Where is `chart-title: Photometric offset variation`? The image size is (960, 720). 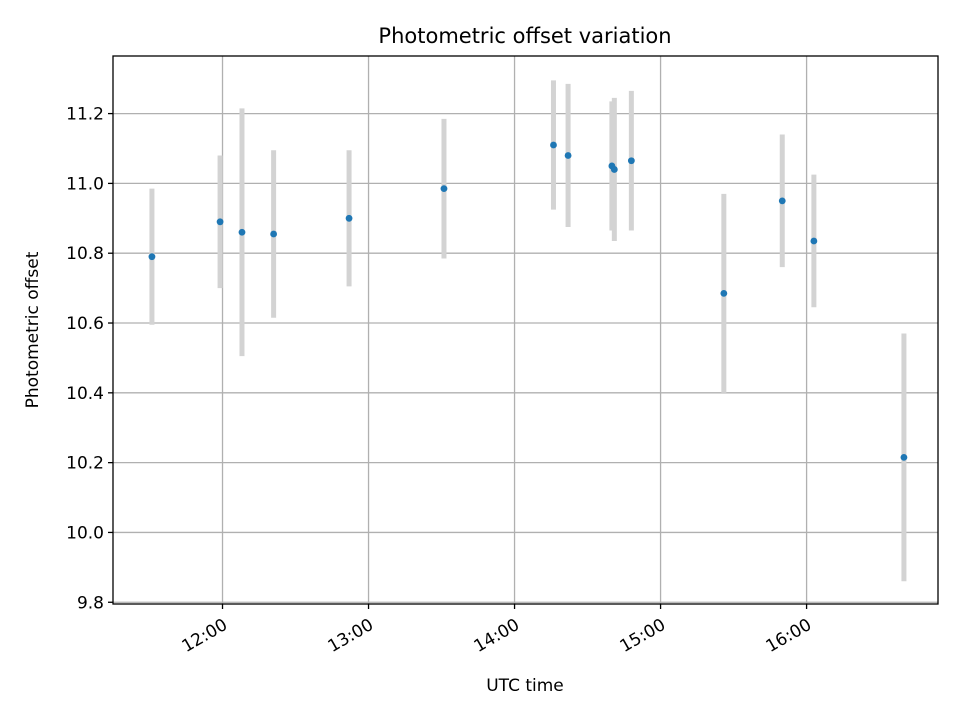
chart-title: Photometric offset variation is located at coordinates (524, 36).